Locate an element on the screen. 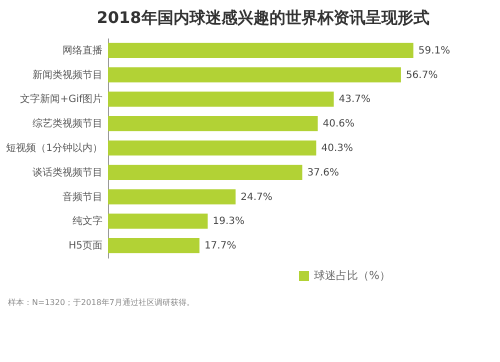 The image size is (500, 362). data-label: 43.7% is located at coordinates (354, 100).